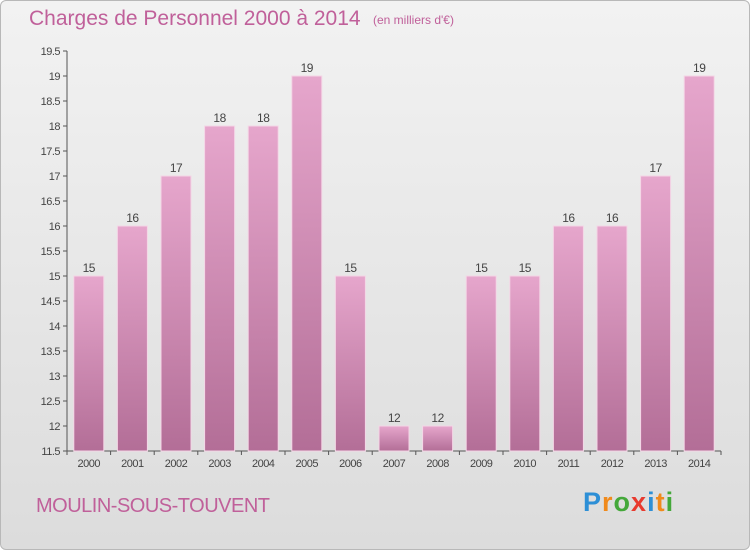 The image size is (750, 550). I want to click on y-tick-label: 15, so click(55, 277).